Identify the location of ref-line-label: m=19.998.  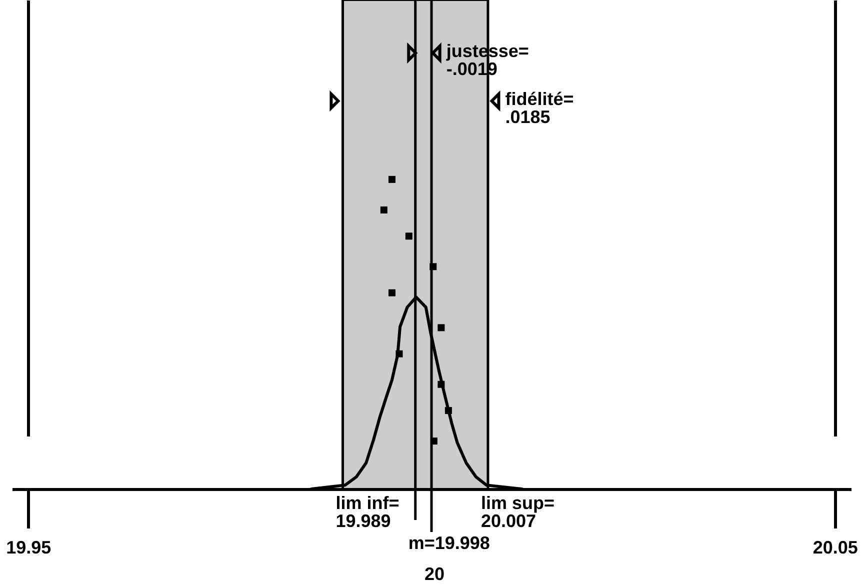
(449, 543).